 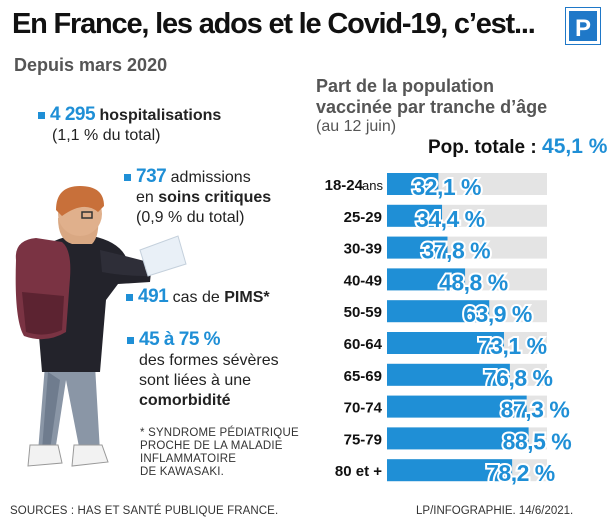 What do you see at coordinates (537, 441) in the screenshot?
I see `value-label: 88,5 %` at bounding box center [537, 441].